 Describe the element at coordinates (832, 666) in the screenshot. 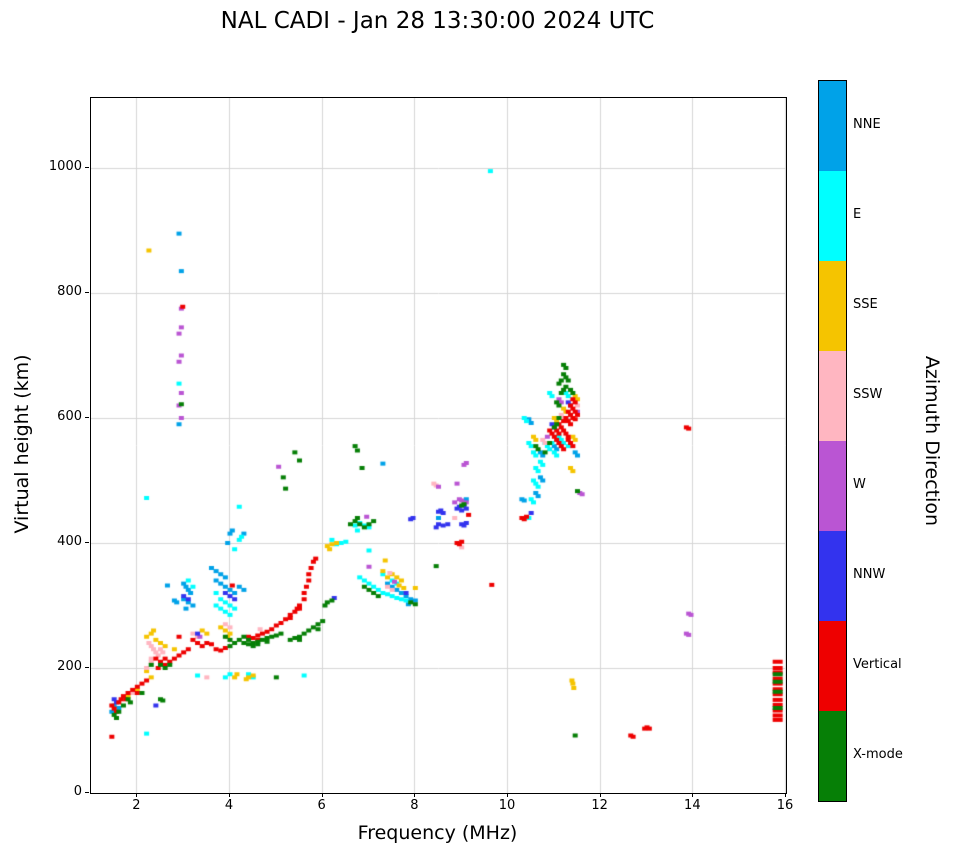

I see `colorbar-segment-vertical` at that location.